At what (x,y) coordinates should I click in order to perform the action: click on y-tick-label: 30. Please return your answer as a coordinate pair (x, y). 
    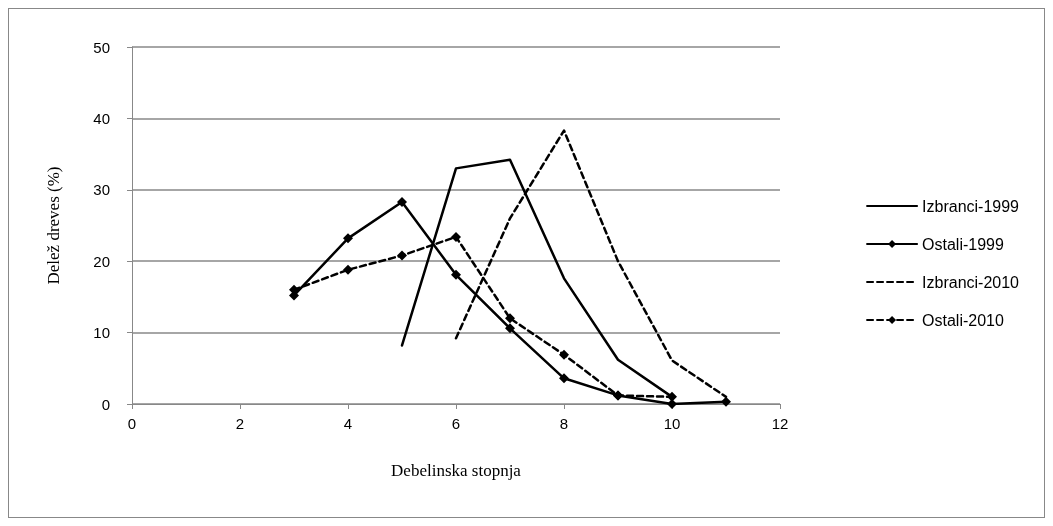
    Looking at the image, I should click on (101, 190).